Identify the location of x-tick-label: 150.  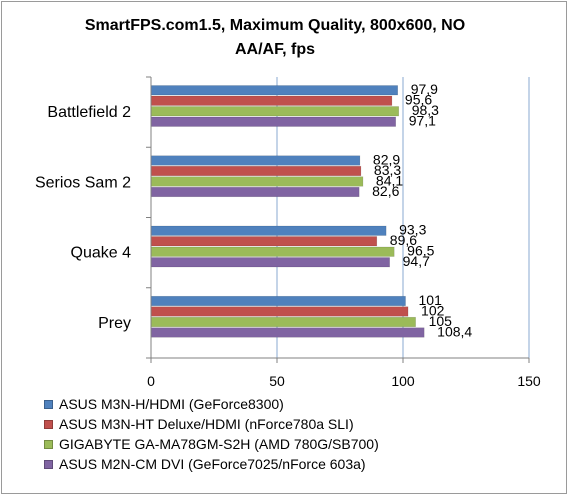
(529, 381).